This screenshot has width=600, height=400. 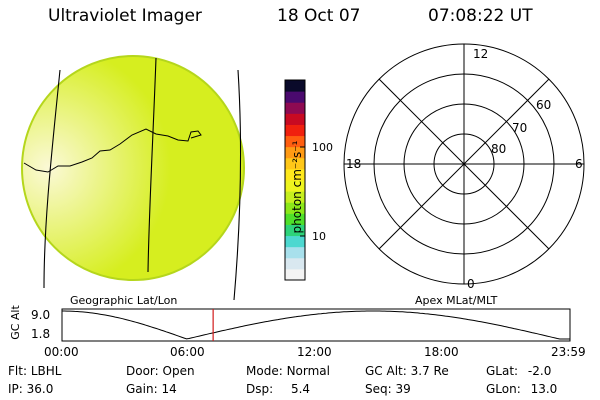 I want to click on ip-info: IP: 36.0, so click(x=30, y=389).